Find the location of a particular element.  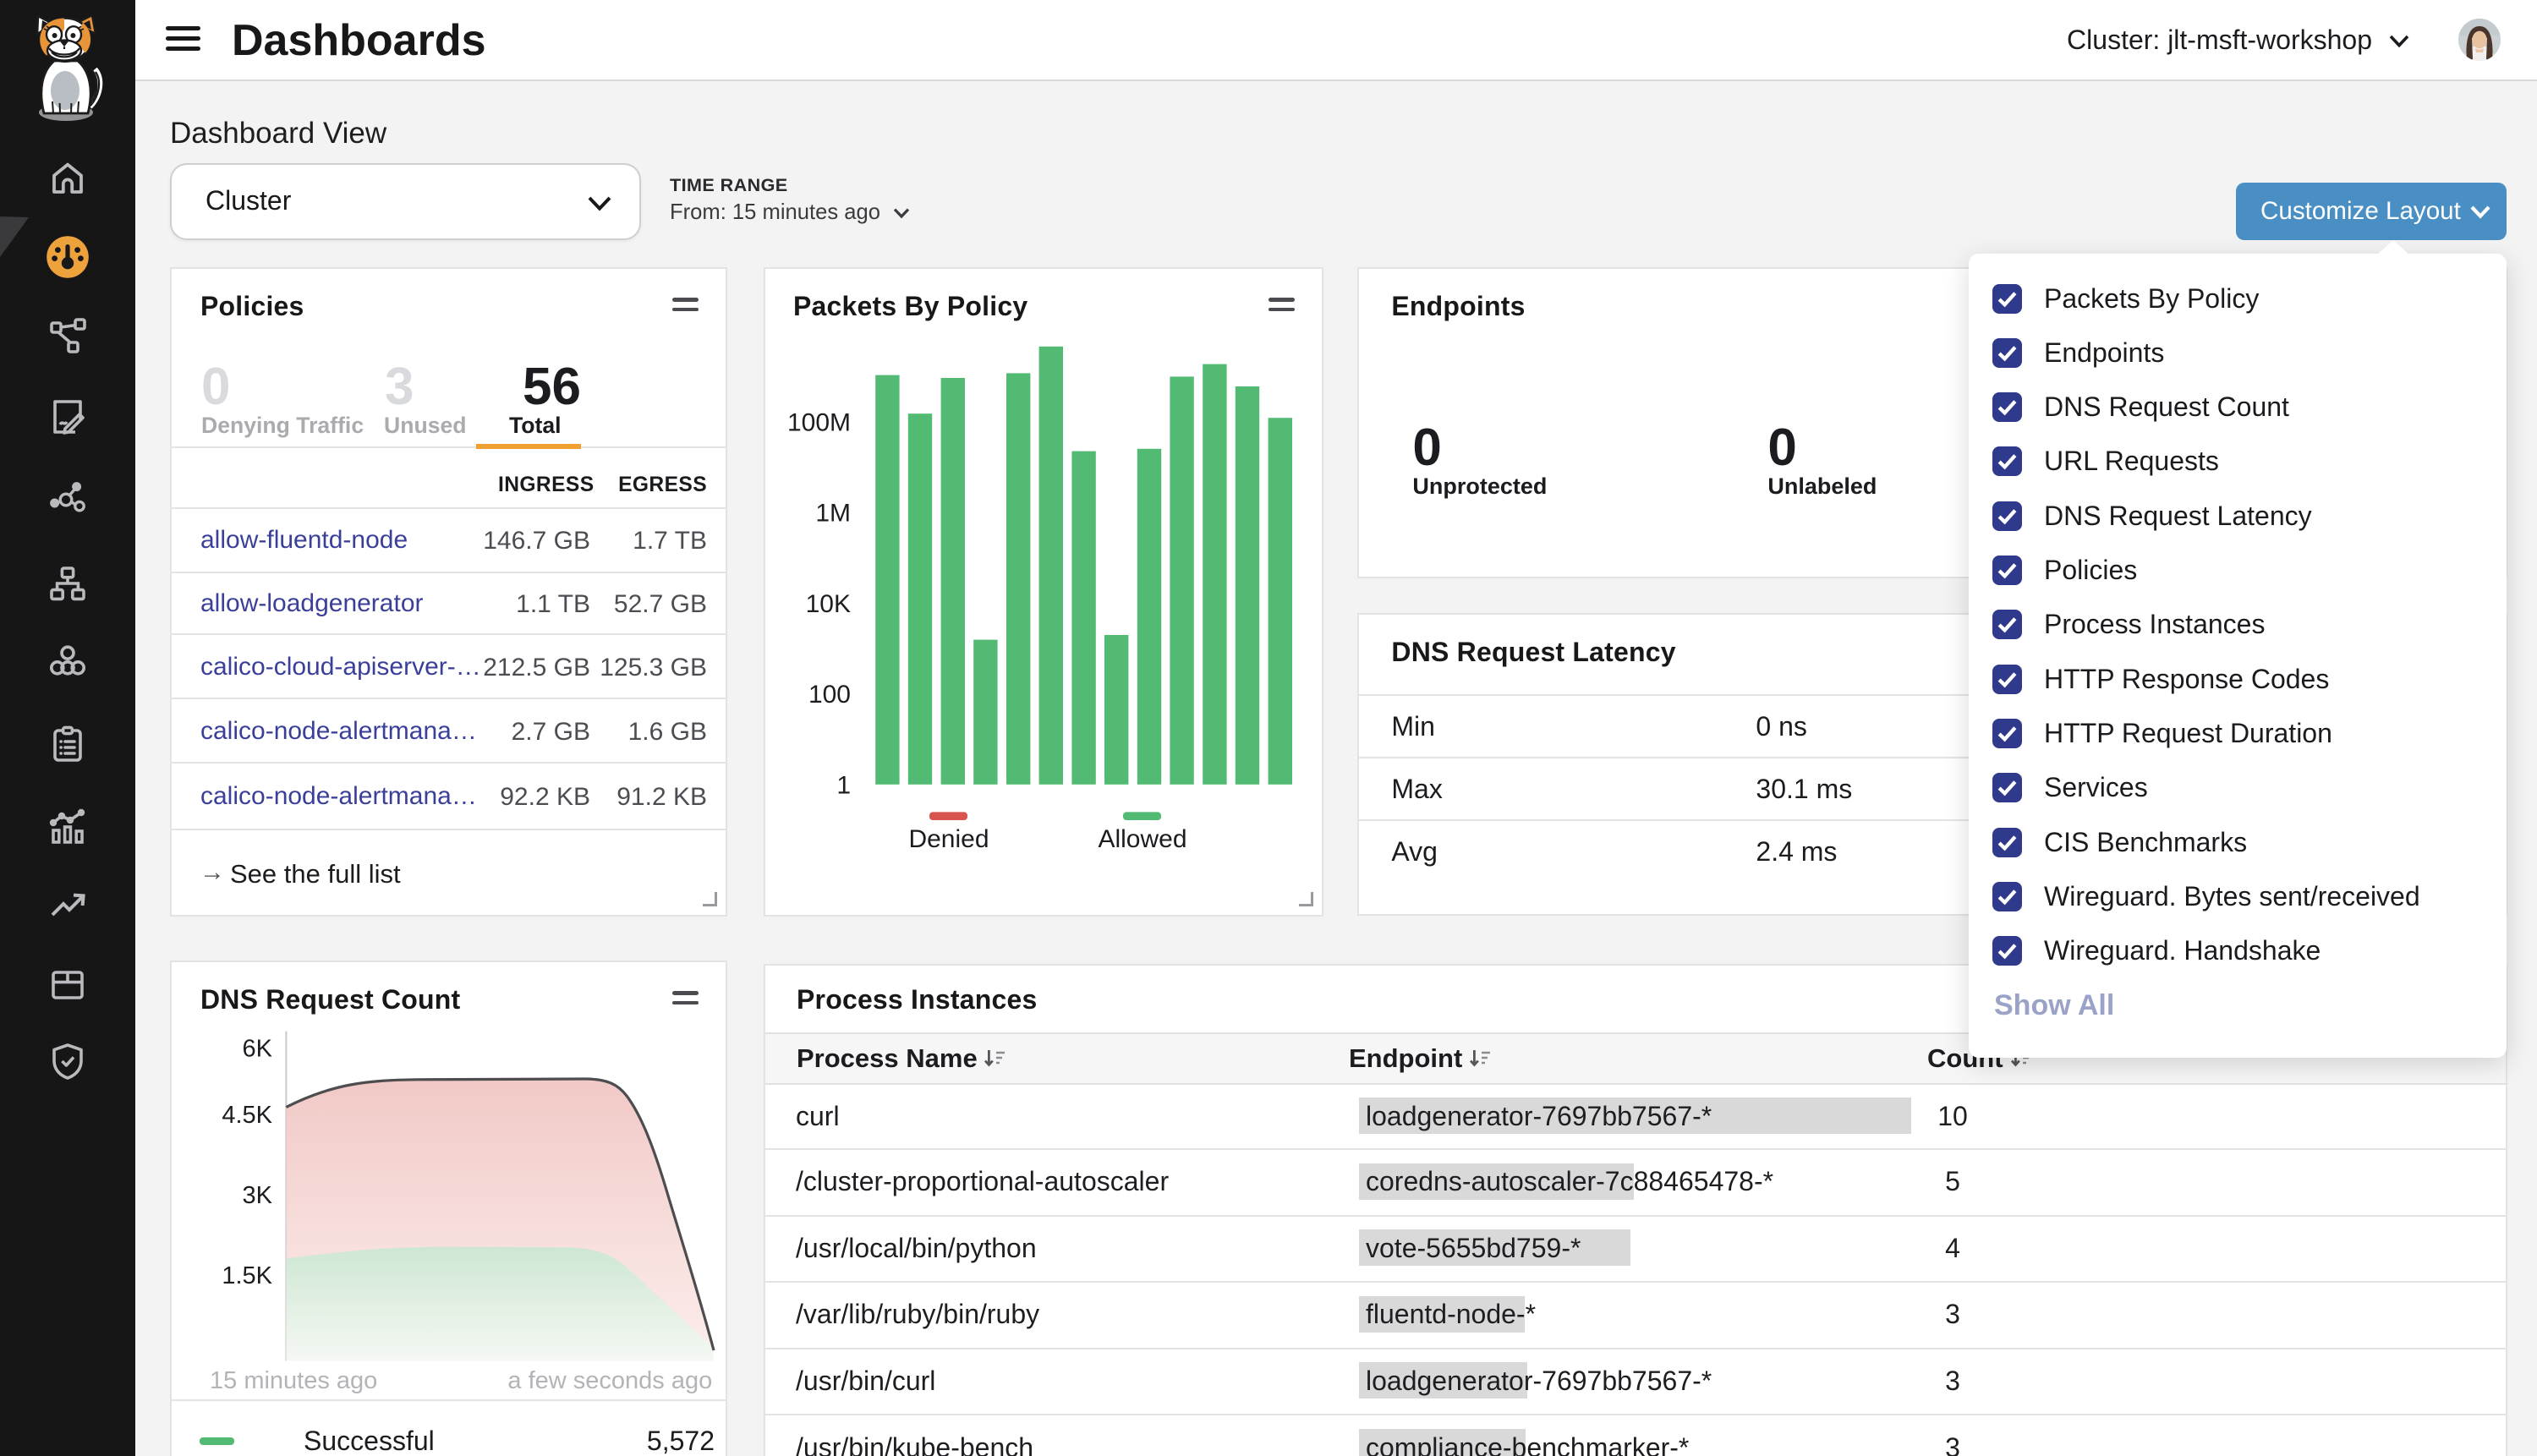

svg-text: 10K is located at coordinates (828, 604).